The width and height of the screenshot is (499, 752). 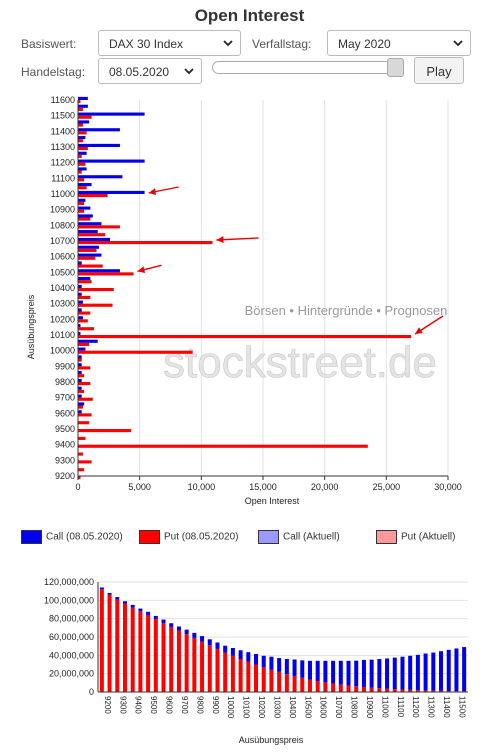 What do you see at coordinates (84, 537) in the screenshot?
I see `legend-label: Call (08.05.2020)` at bounding box center [84, 537].